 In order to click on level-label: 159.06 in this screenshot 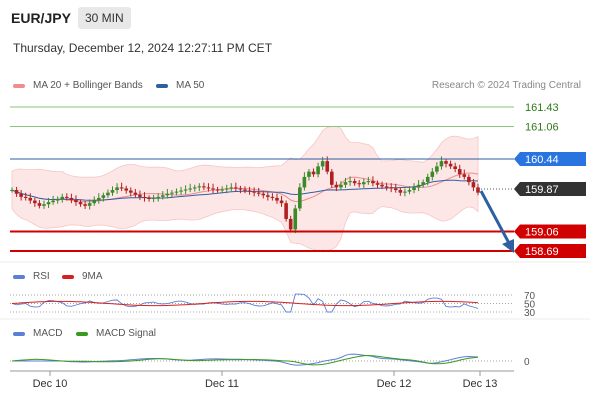, I will do `click(542, 233)`.